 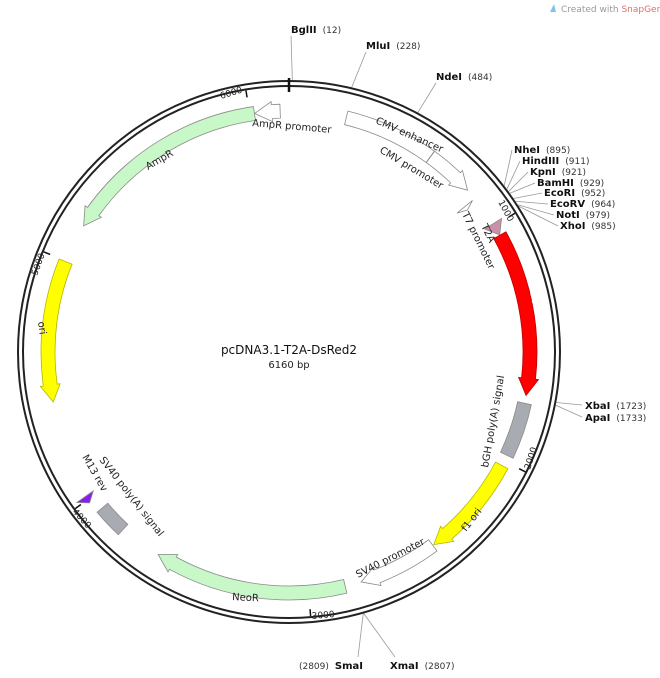 What do you see at coordinates (393, 46) in the screenshot?
I see `site-label-mlui: MluI (228)` at bounding box center [393, 46].